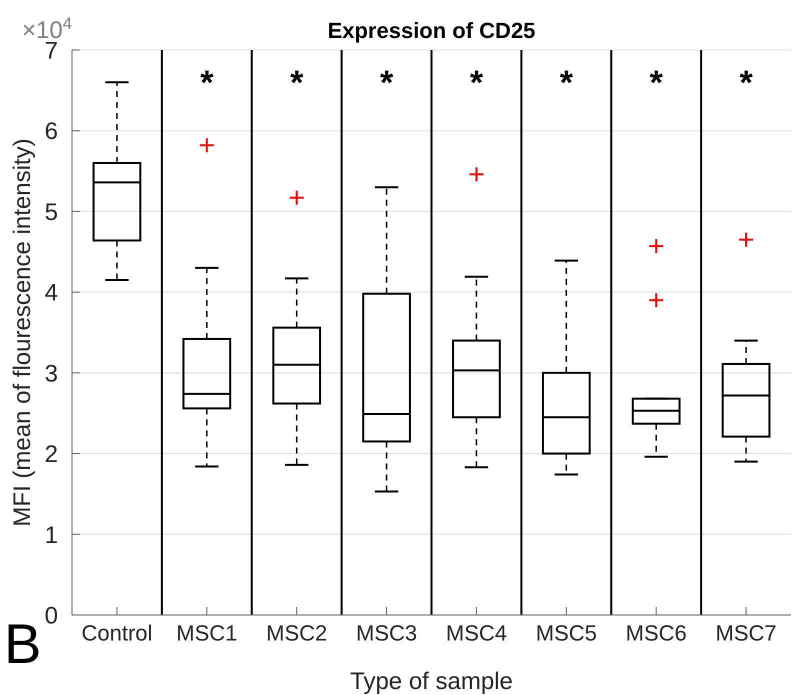 The image size is (793, 695). I want to click on y-tick-label: 6, so click(51, 132).